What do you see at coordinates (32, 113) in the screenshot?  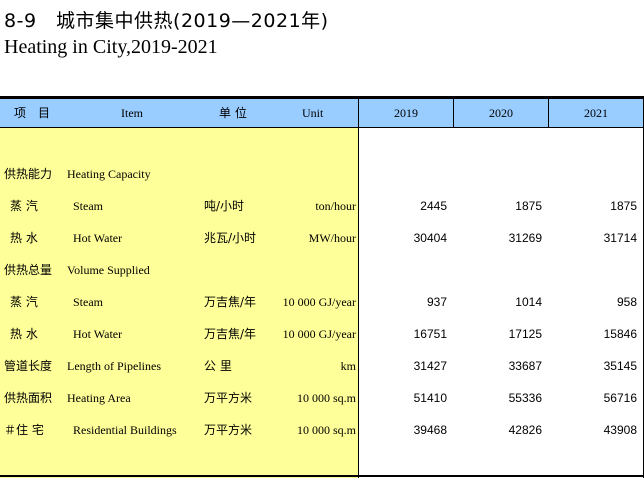 I see `header-item-cn: 项 目` at bounding box center [32, 113].